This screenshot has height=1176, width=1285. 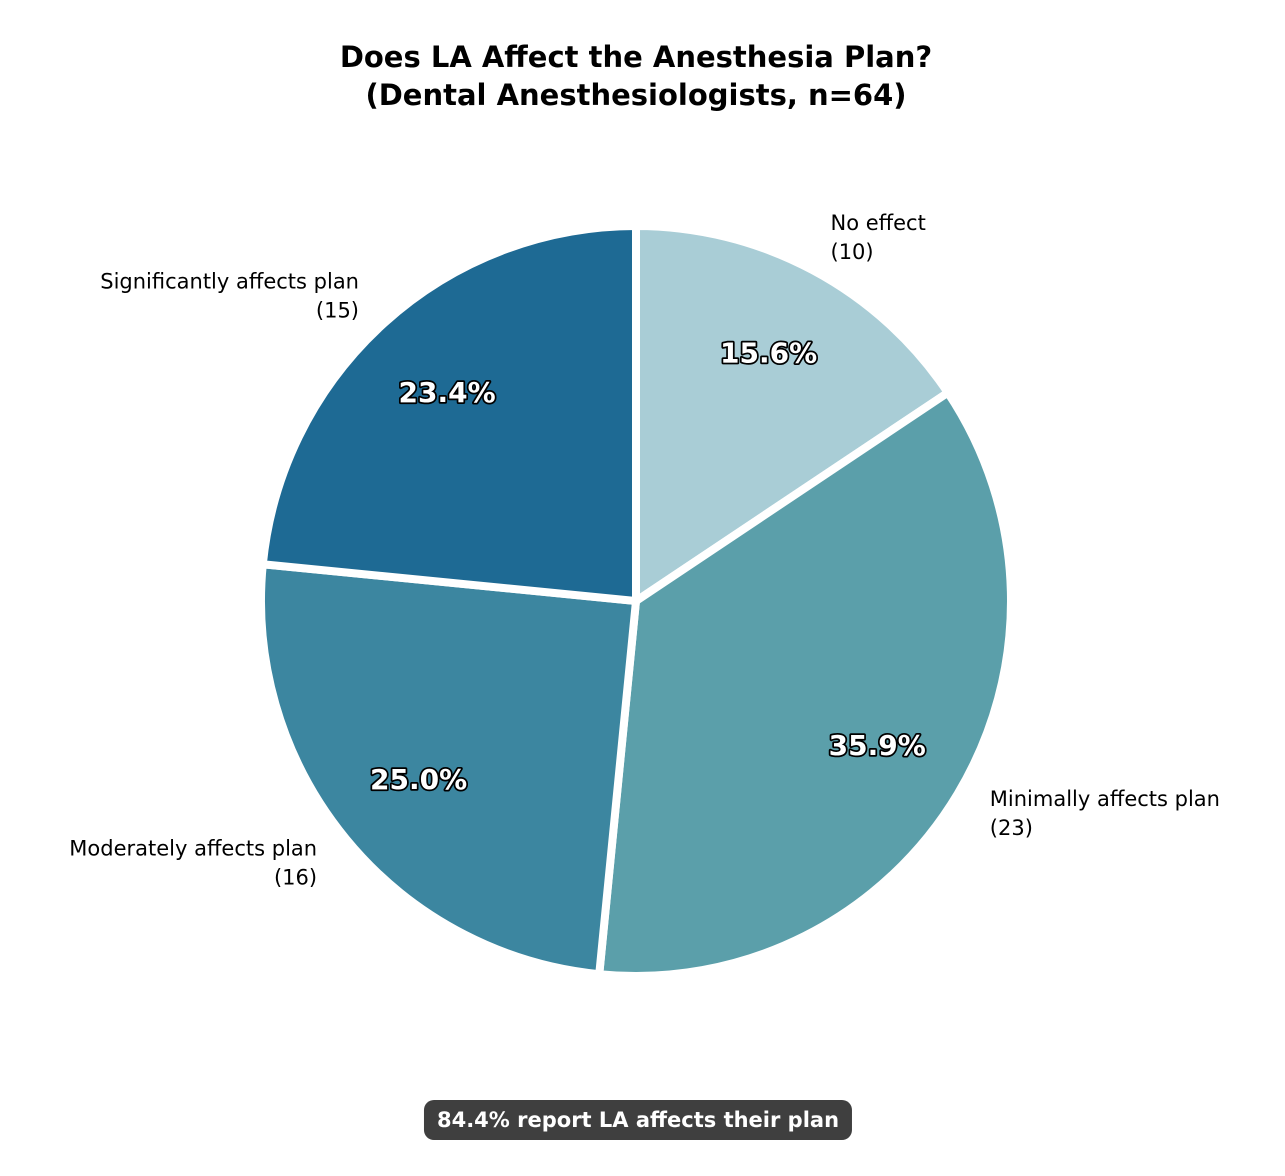 What do you see at coordinates (636, 95) in the screenshot?
I see `chart-title-line2: (Dental Anesthesiologists, n=64)` at bounding box center [636, 95].